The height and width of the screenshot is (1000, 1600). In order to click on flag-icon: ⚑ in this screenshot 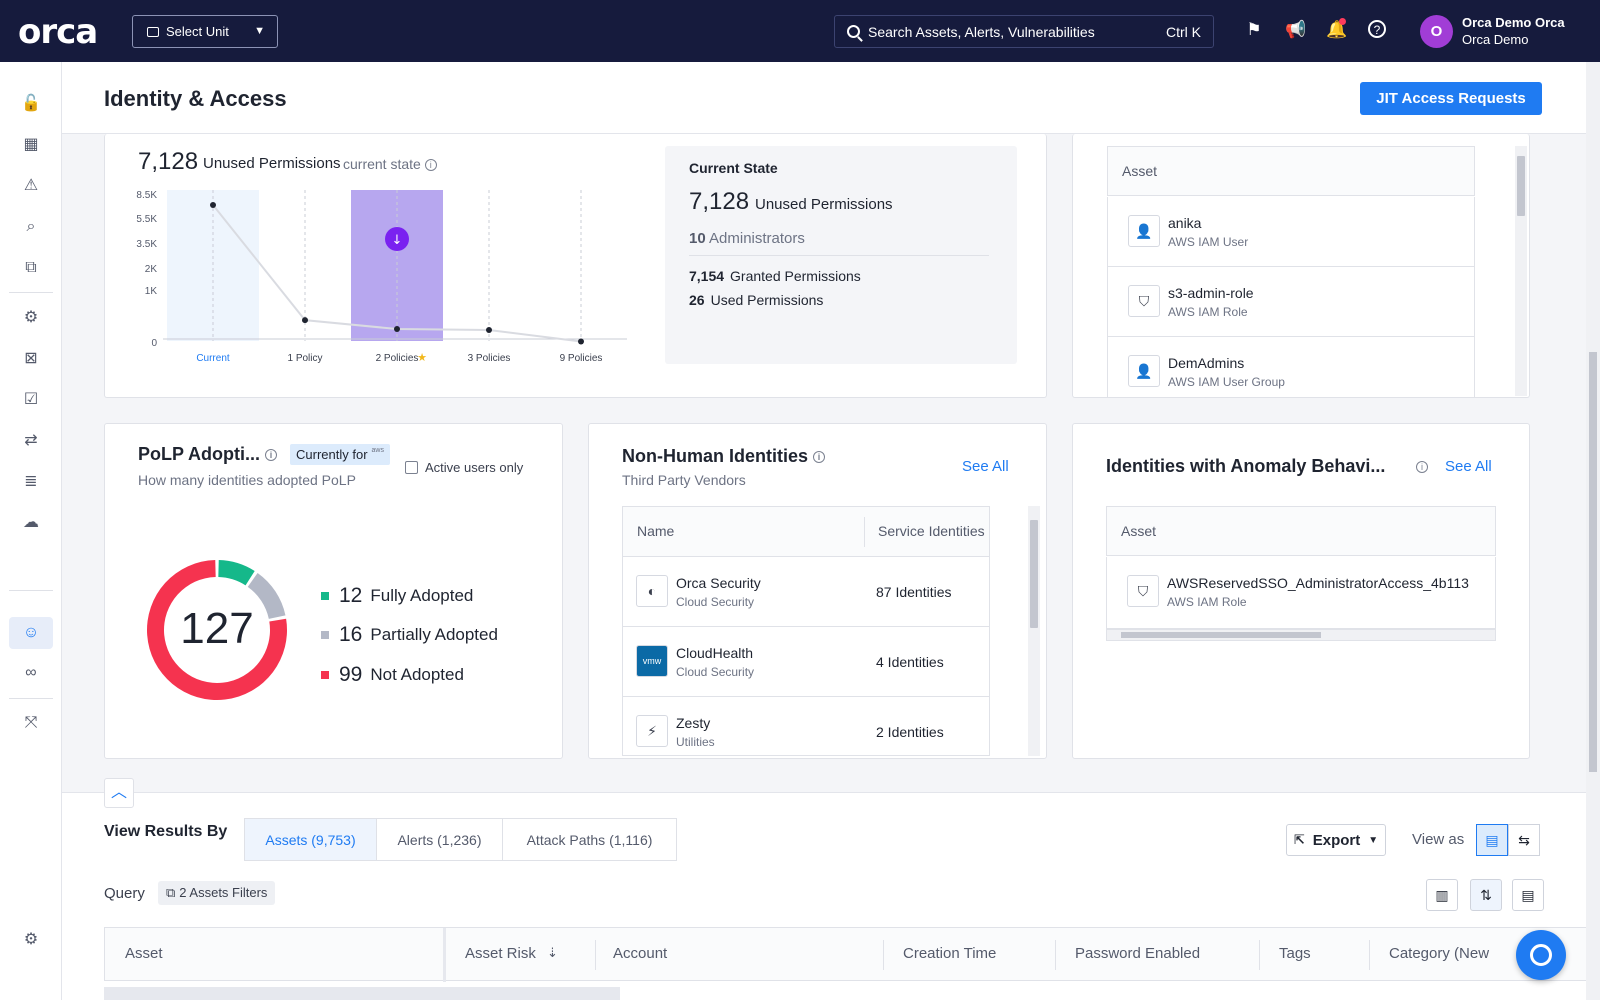, I will do `click(1254, 29)`.